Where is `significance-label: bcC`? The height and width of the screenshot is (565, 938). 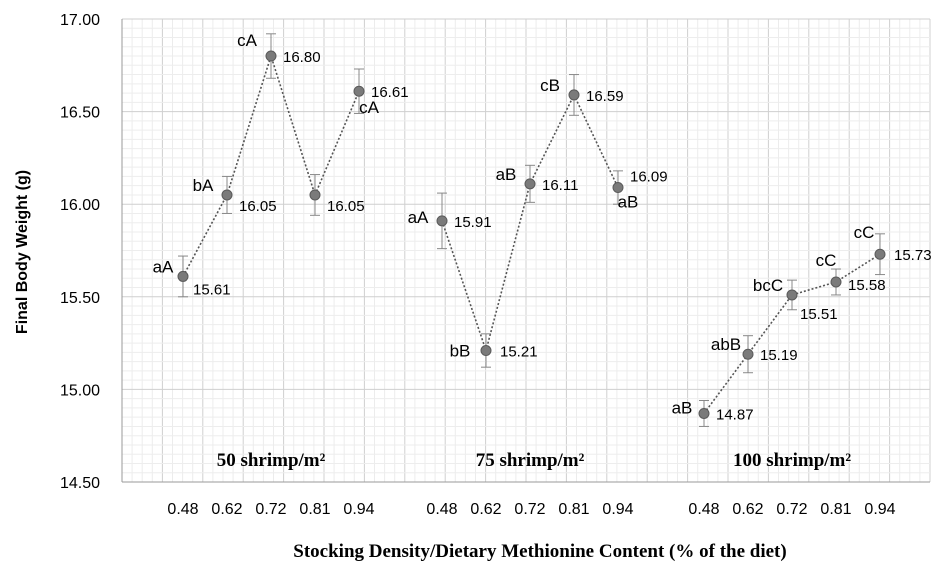 significance-label: bcC is located at coordinates (768, 285).